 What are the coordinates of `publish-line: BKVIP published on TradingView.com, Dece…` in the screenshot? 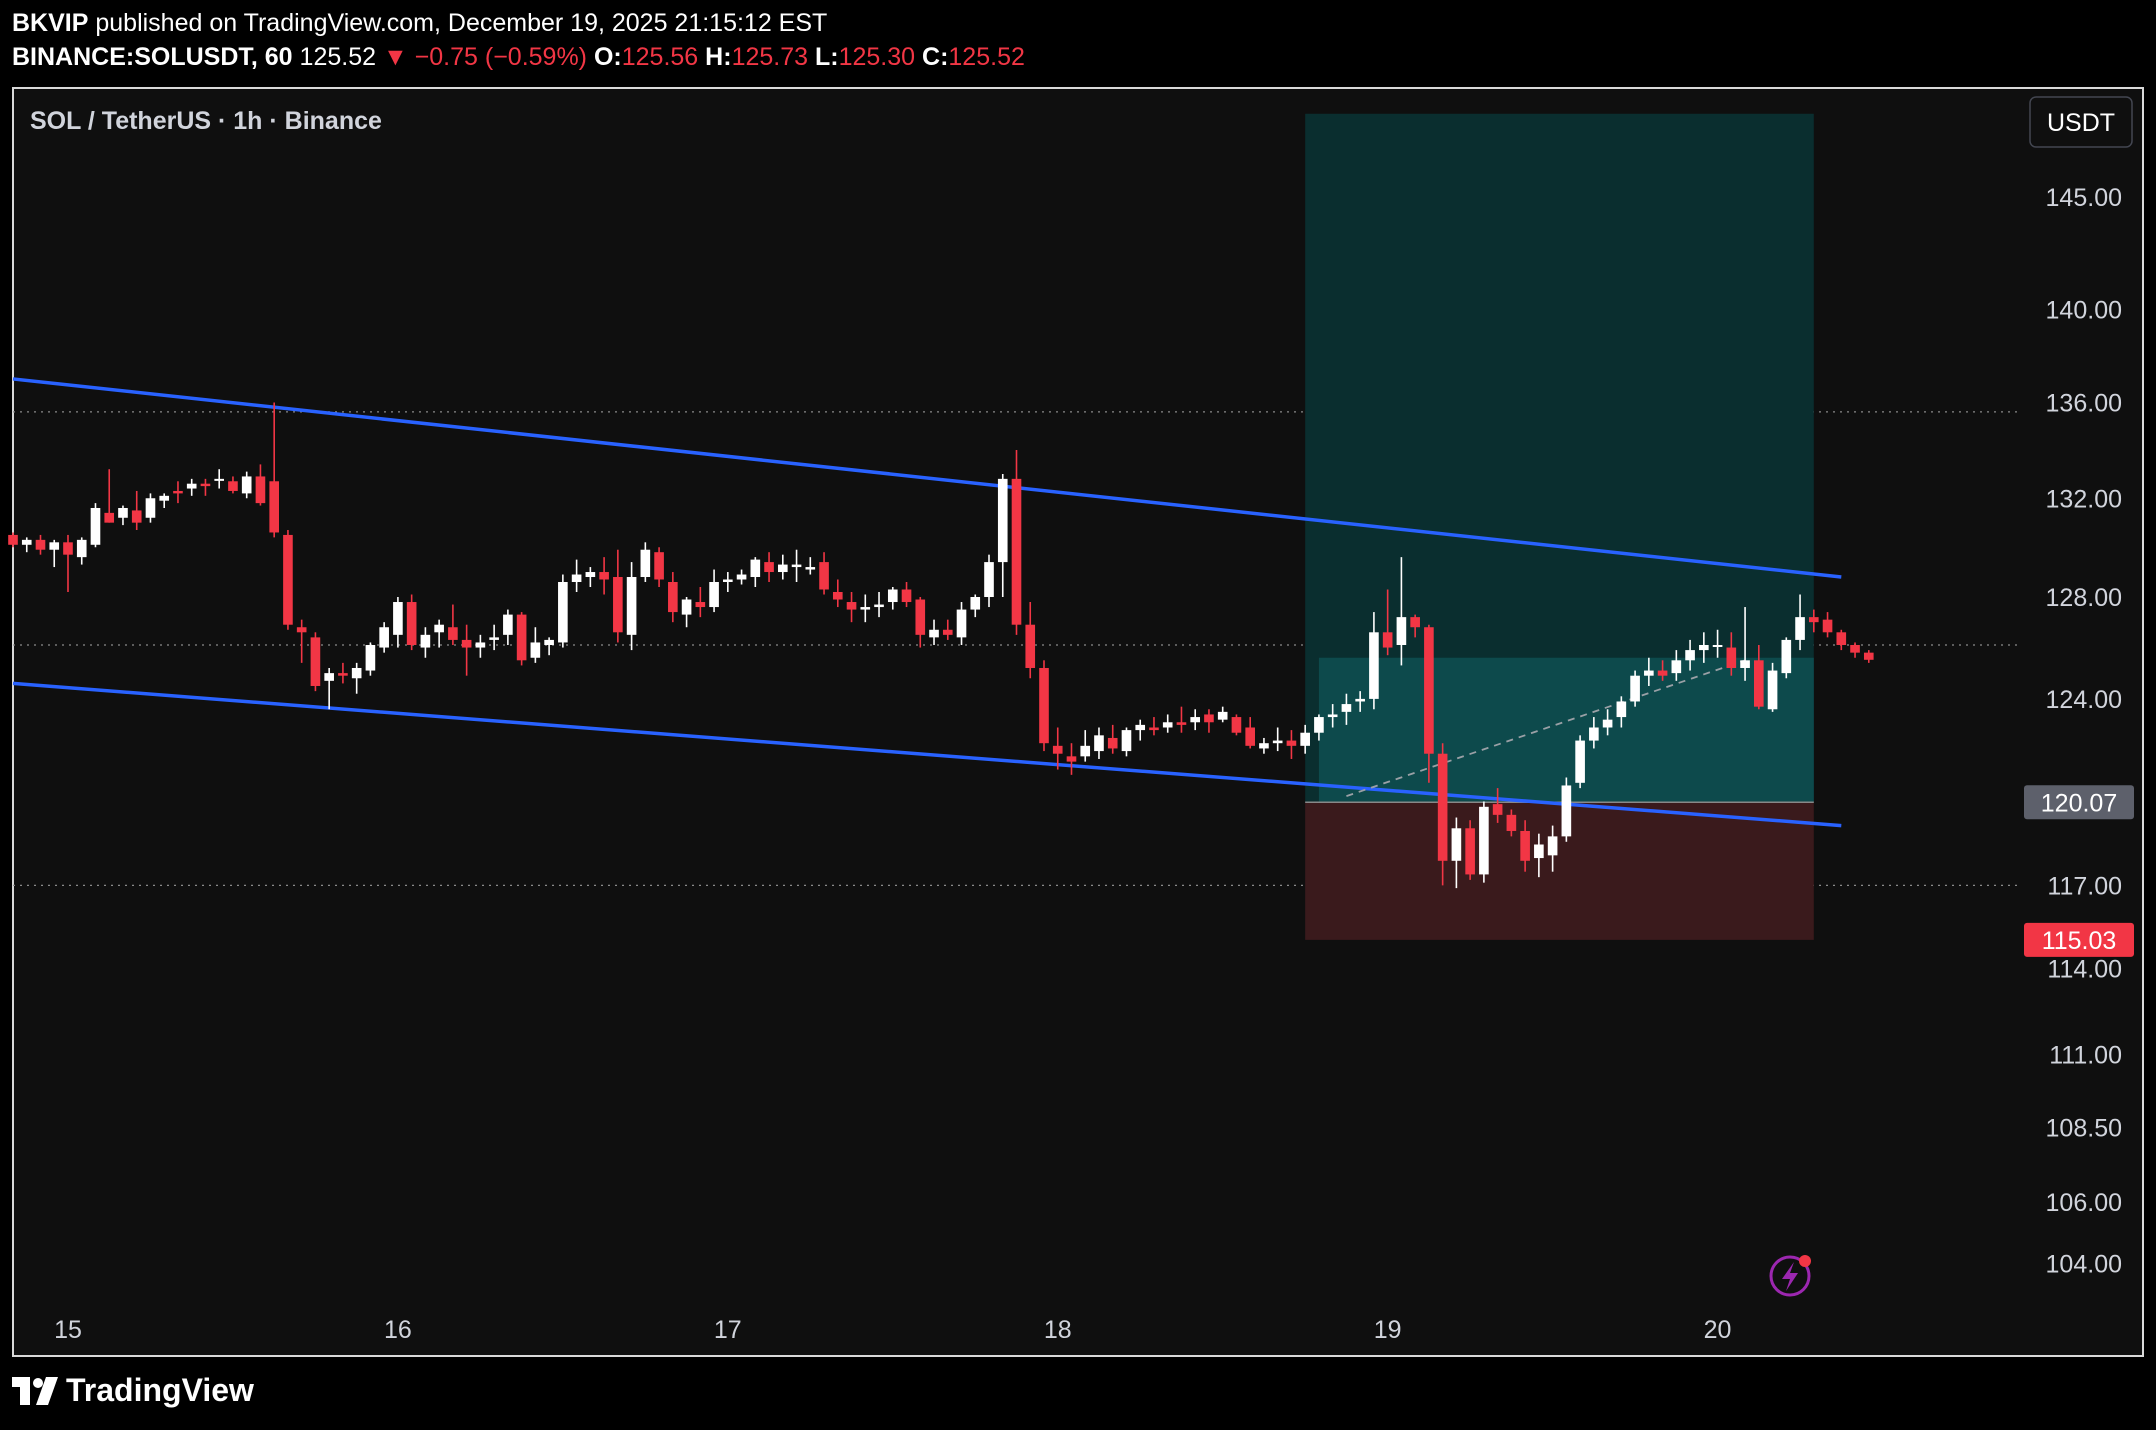 It's located at (518, 23).